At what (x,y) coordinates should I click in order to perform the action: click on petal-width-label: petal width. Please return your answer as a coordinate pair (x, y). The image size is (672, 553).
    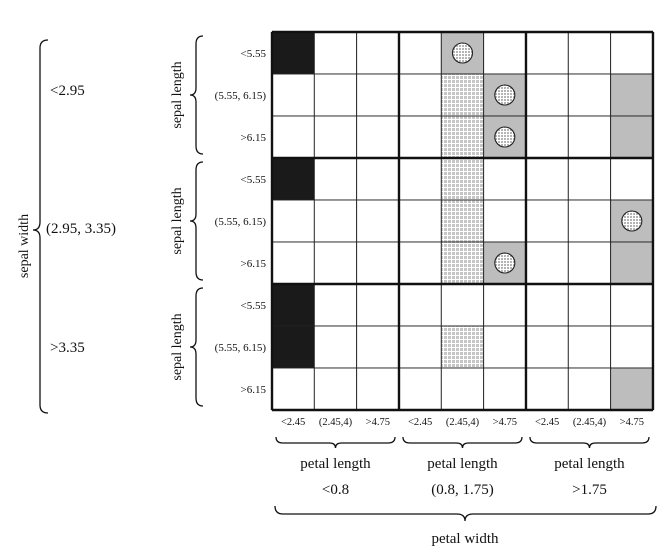
    Looking at the image, I should click on (465, 539).